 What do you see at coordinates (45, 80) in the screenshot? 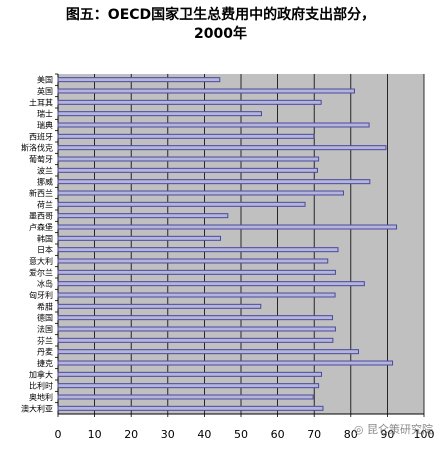
I see `category-label: 美国` at bounding box center [45, 80].